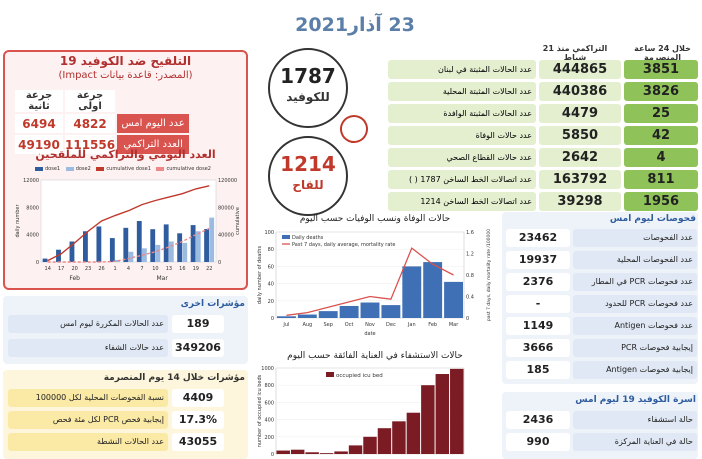 Image resolution: width=702 pixels, height=459 pixels. Describe the element at coordinates (128, 269) in the screenshot. I see `vaccination-x-tick: 4` at that location.